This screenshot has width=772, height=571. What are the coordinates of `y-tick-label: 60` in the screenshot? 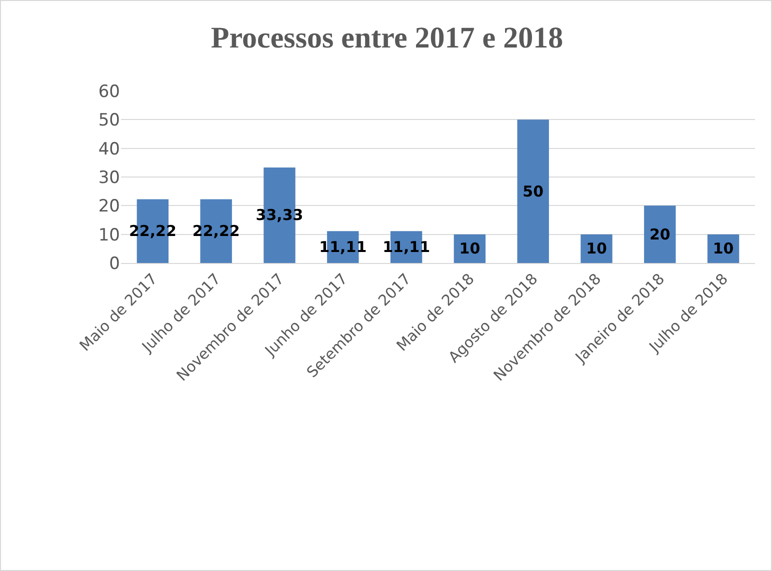 It's located at (109, 92).